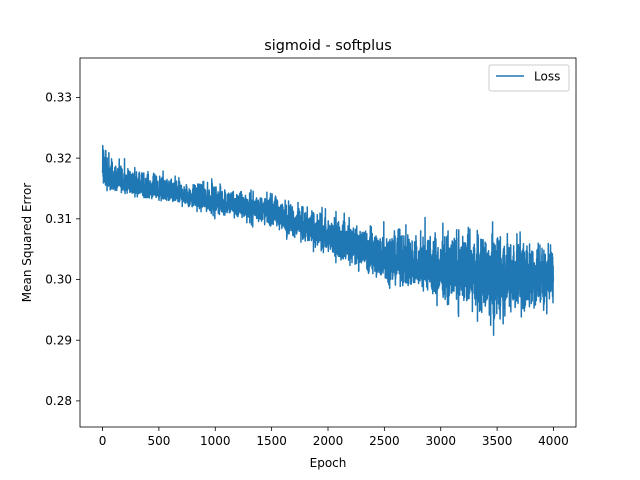 The height and width of the screenshot is (480, 640). What do you see at coordinates (547, 77) in the screenshot?
I see `legend-label-loss: Loss` at bounding box center [547, 77].